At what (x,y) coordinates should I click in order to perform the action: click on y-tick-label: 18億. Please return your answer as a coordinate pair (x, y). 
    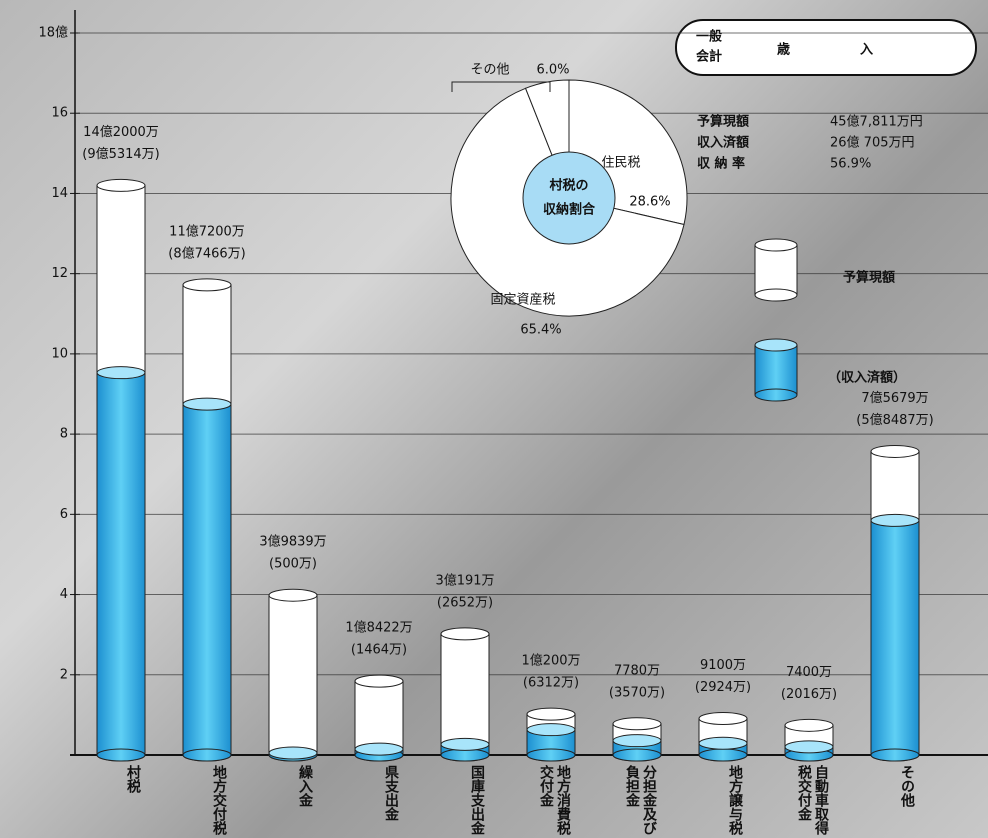
    Looking at the image, I should click on (53, 33).